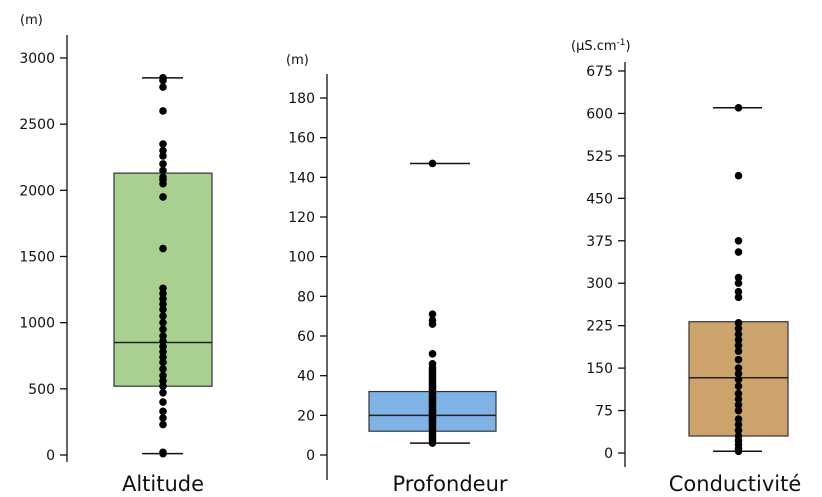 The height and width of the screenshot is (497, 822). I want to click on profondeur-tick-label: 80, so click(306, 297).